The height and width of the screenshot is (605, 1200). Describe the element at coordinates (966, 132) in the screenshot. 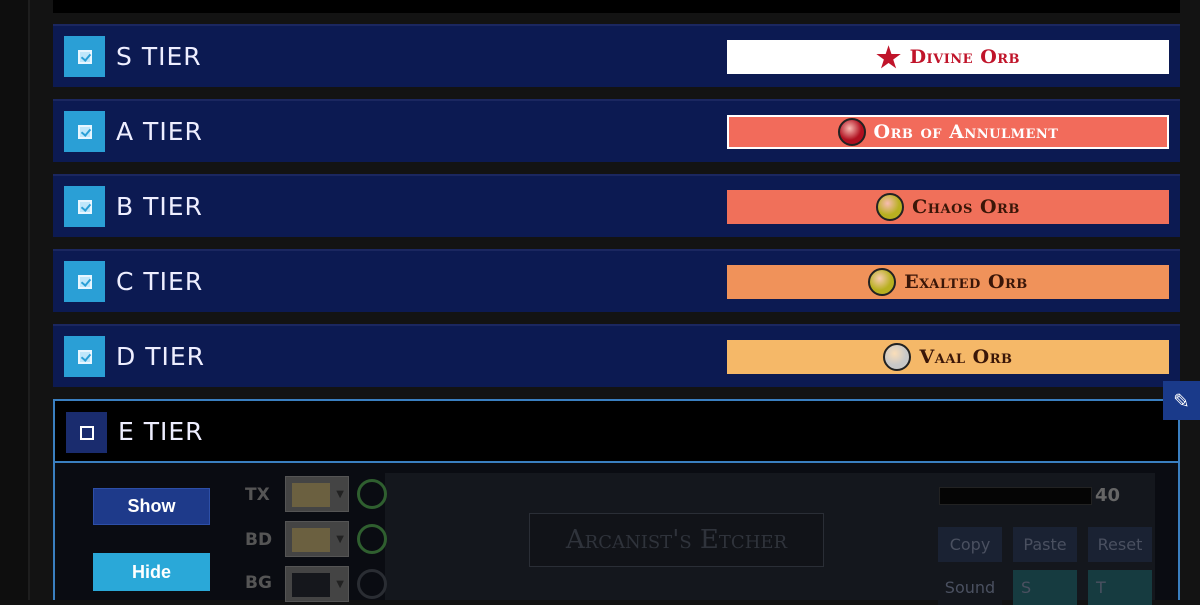

I see `item-name: Orb of Annulment` at that location.